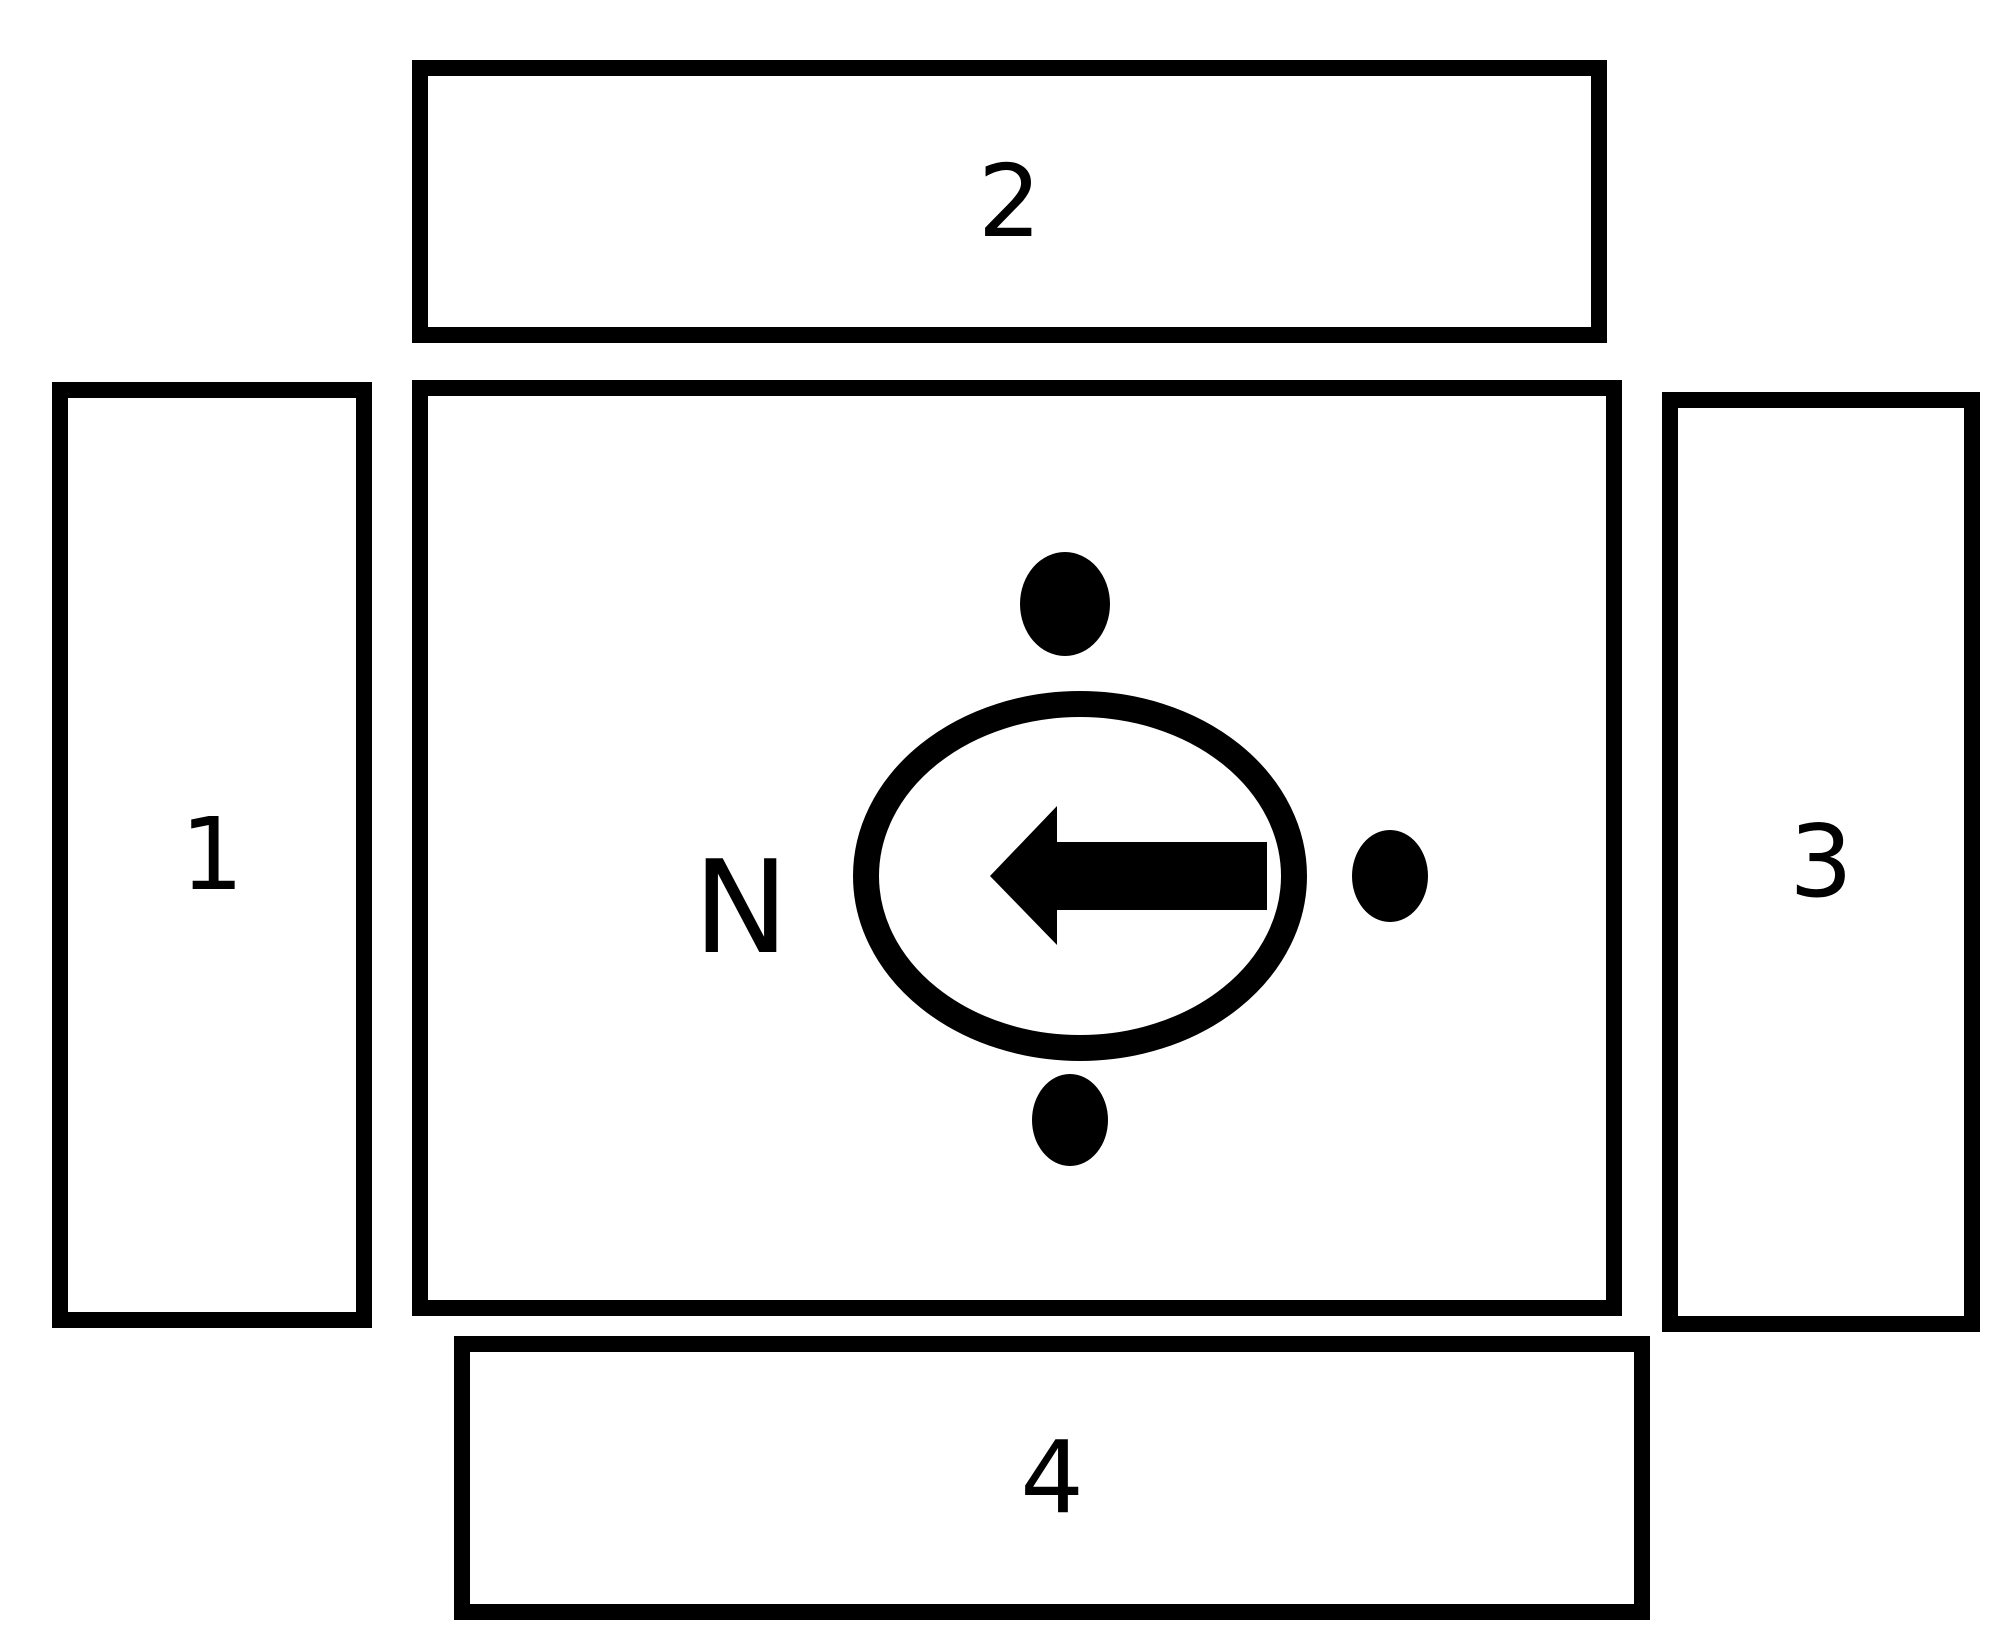 The image size is (2010, 1638). I want to click on box-2-label: 2, so click(1009, 201).